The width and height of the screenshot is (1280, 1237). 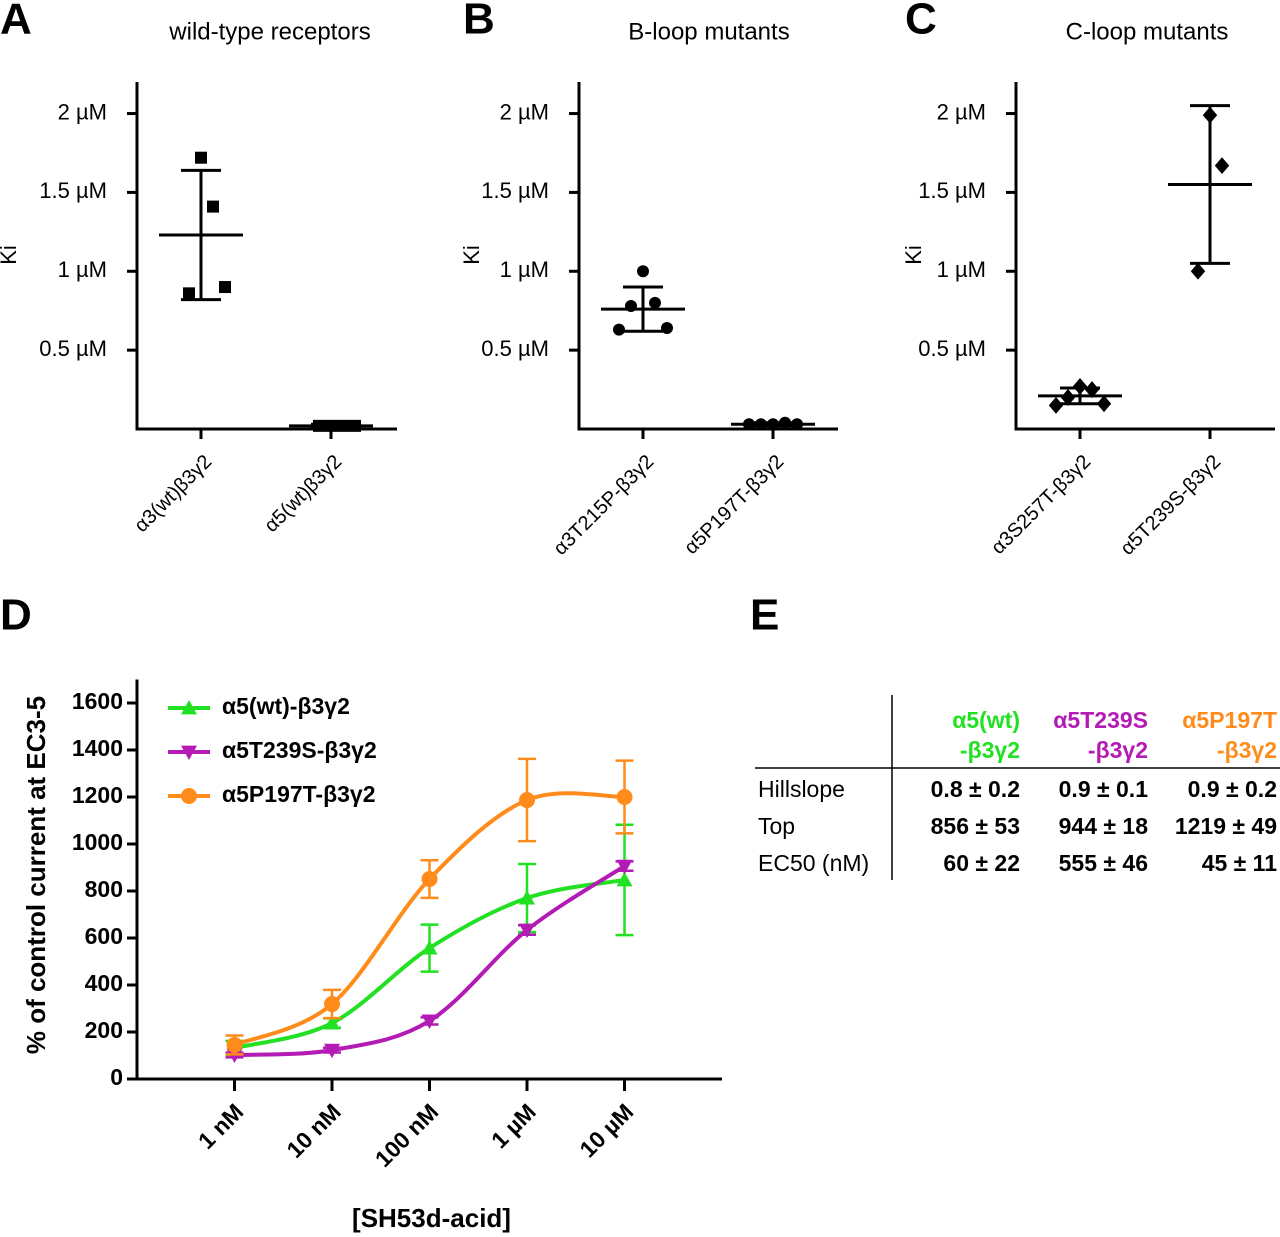 What do you see at coordinates (97, 748) in the screenshot?
I see `y-tick-label: 1400` at bounding box center [97, 748].